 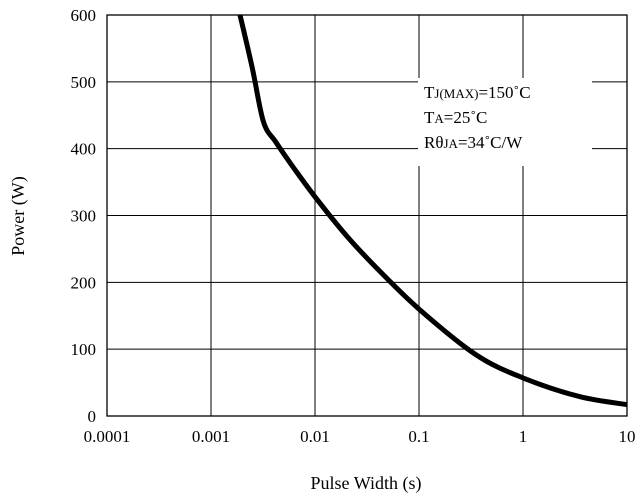 I want to click on y-tick-label: 300, so click(x=84, y=216).